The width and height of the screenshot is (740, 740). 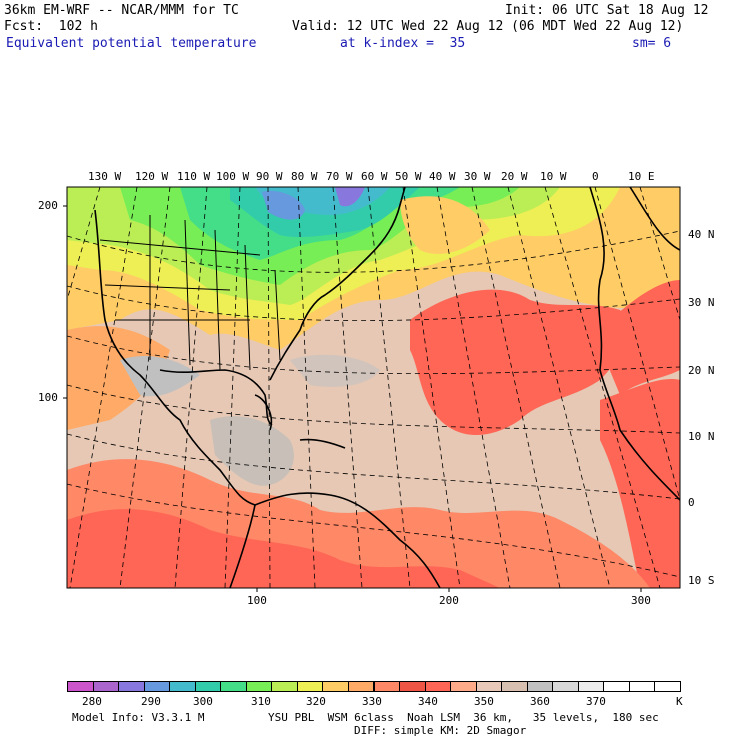 I want to click on lon-label: 130 W, so click(x=105, y=176).